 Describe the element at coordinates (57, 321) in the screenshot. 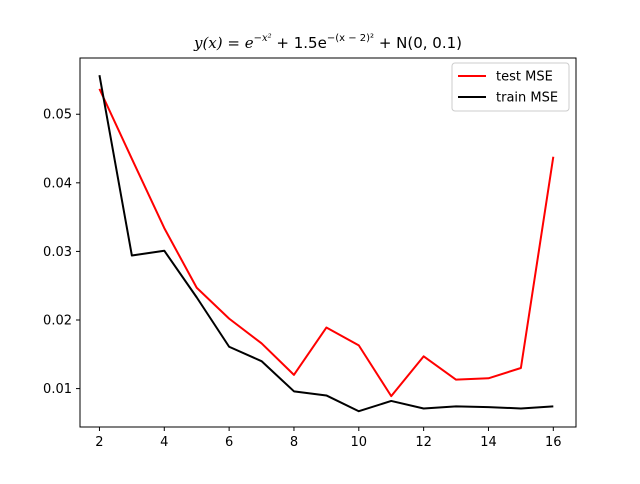

I see `y-tick-label: 0.02` at that location.